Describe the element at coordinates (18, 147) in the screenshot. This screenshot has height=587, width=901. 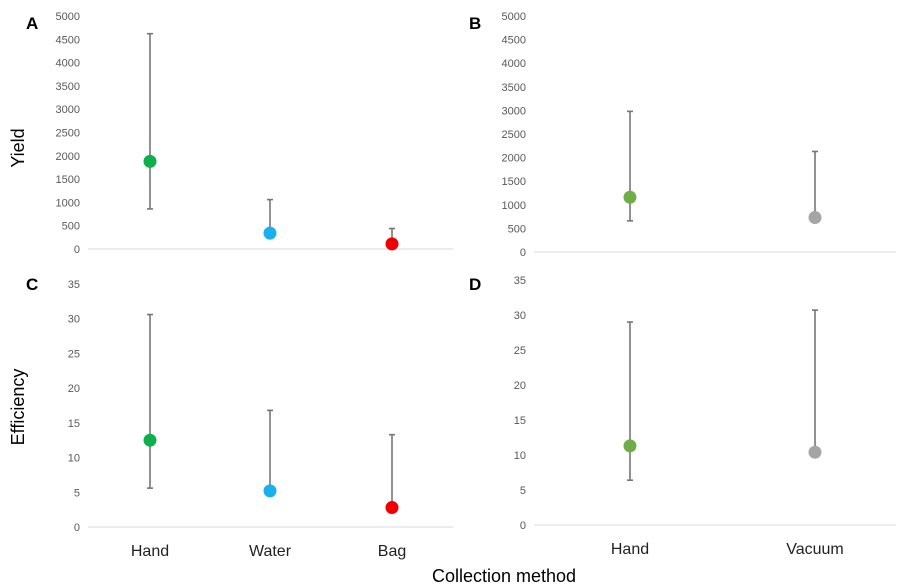
I see `y-axis-label-yield: Yield` at that location.